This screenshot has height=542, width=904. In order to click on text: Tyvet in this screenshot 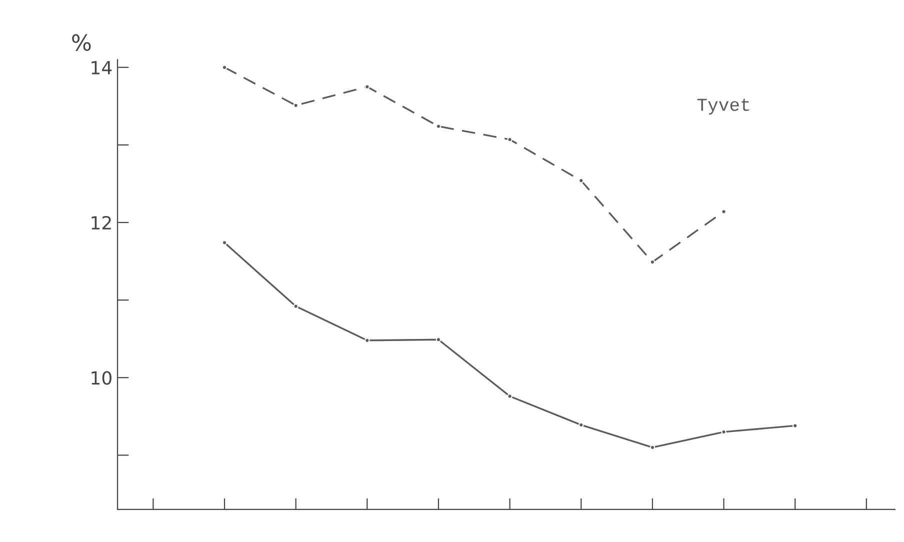, I will do `click(723, 106)`.